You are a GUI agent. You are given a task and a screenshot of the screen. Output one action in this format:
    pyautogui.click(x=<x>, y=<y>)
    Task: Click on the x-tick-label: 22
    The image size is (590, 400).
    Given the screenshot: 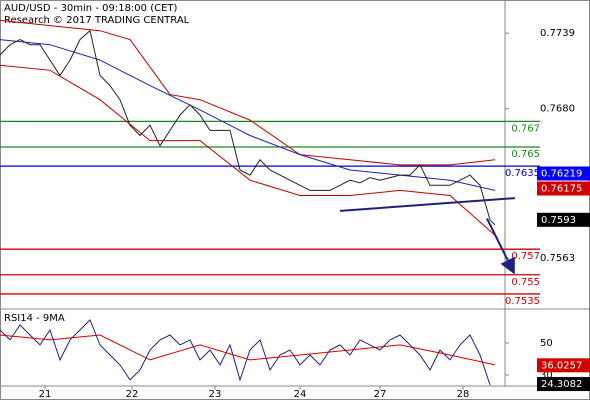 What is the action you would take?
    pyautogui.click(x=132, y=394)
    